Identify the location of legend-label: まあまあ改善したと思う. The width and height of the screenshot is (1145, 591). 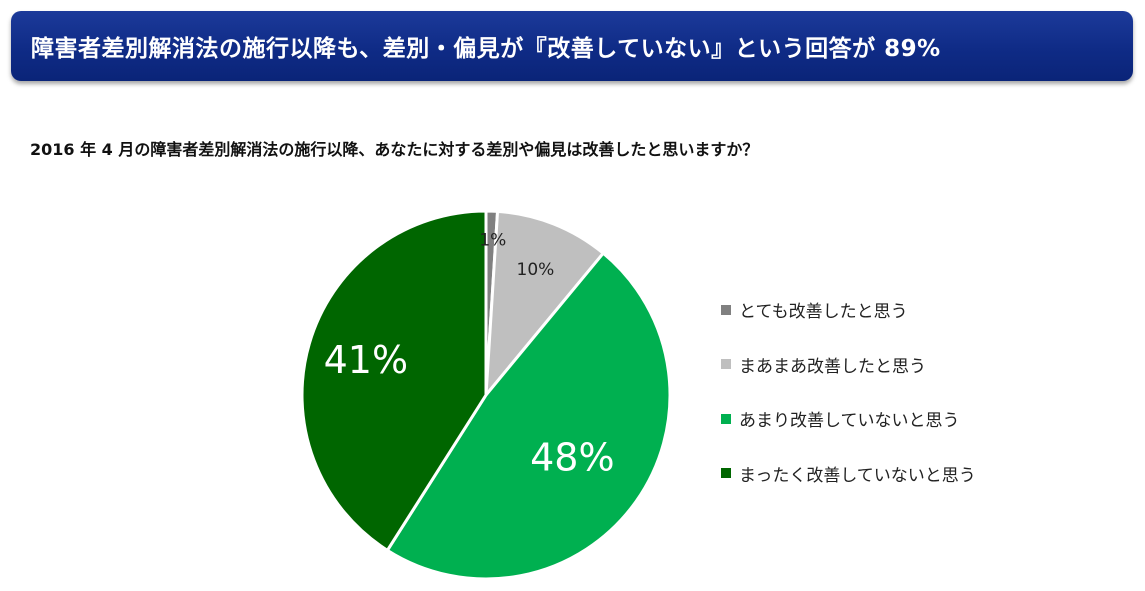
(832, 366).